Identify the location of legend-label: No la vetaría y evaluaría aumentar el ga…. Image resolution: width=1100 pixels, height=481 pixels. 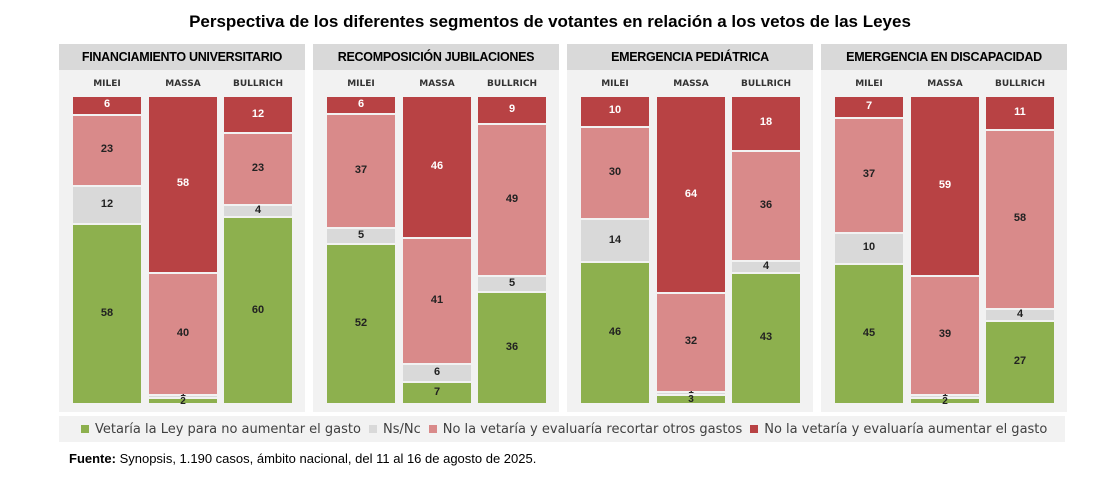
(906, 429).